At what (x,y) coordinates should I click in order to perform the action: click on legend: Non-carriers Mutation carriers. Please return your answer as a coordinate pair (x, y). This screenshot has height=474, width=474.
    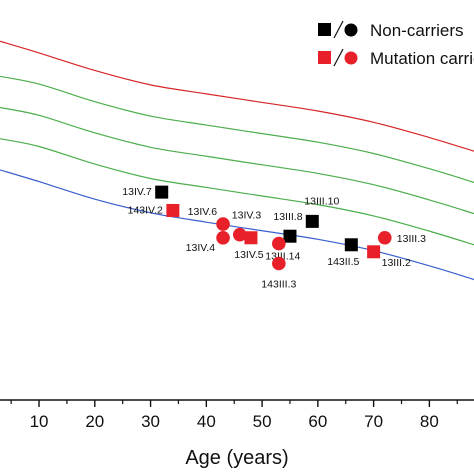
    Looking at the image, I should click on (396, 44).